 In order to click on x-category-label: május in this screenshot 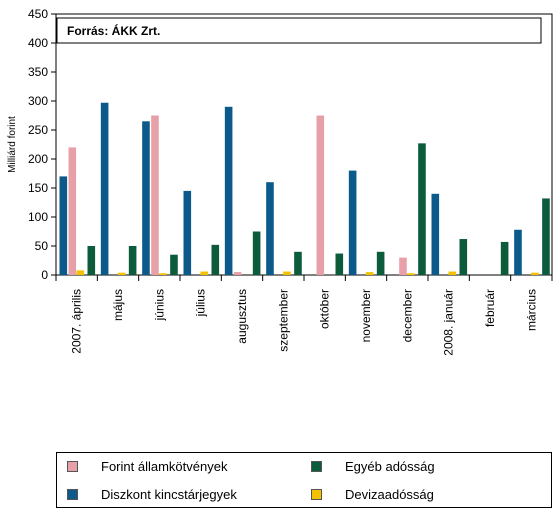, I will do `click(118, 305)`.